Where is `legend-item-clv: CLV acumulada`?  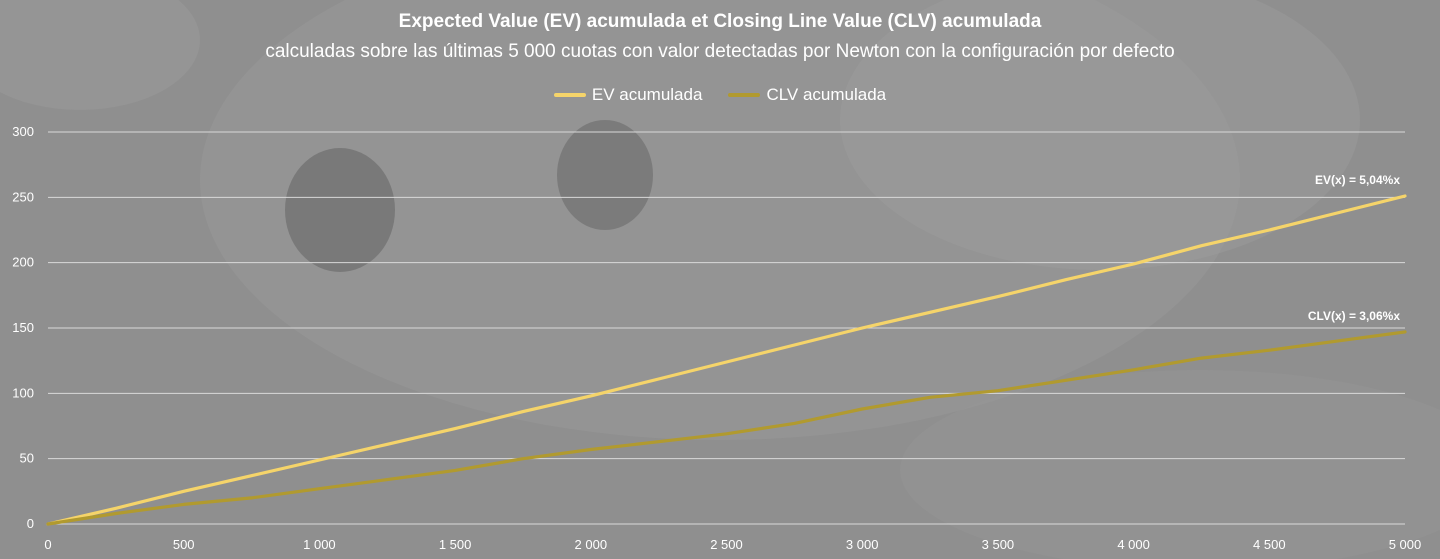
legend-item-clv: CLV acumulada is located at coordinates (807, 95).